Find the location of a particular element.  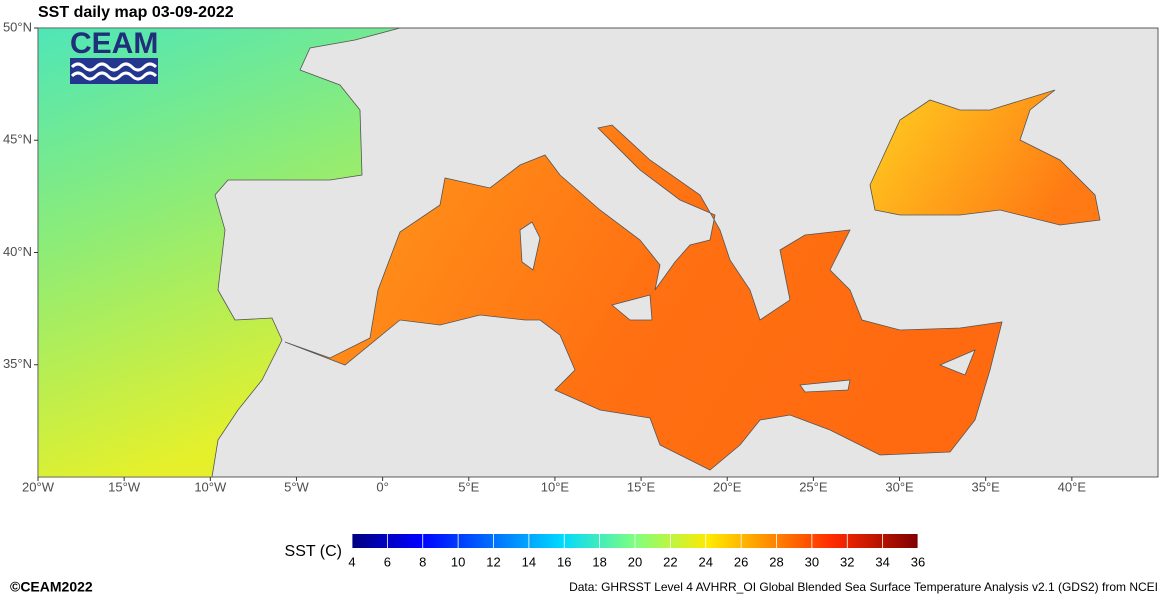

y-tick-label: 35°N is located at coordinates (17, 363).